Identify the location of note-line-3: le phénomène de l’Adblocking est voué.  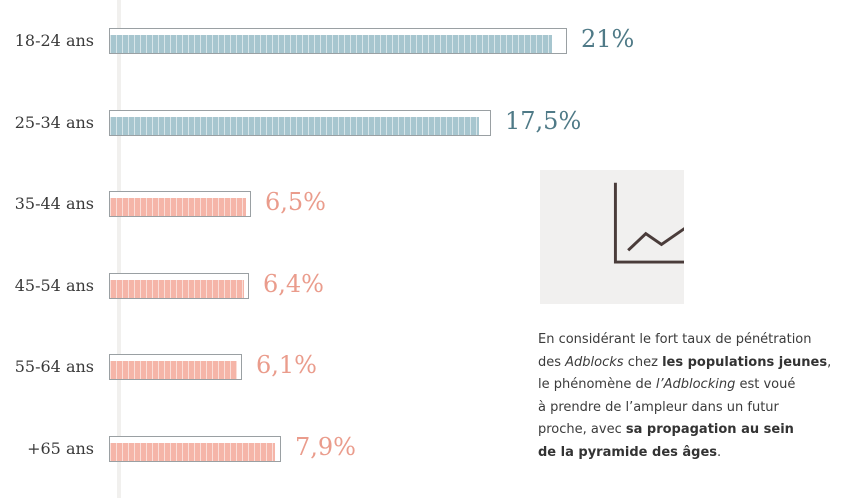
(667, 384).